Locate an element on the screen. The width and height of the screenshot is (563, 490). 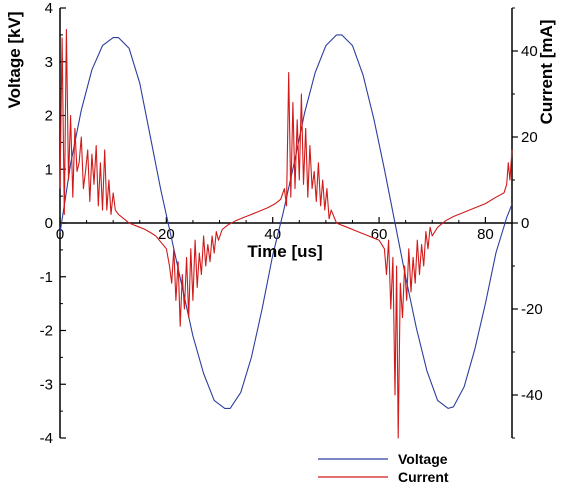
y-right-tick-label: -20 is located at coordinates (532, 309).